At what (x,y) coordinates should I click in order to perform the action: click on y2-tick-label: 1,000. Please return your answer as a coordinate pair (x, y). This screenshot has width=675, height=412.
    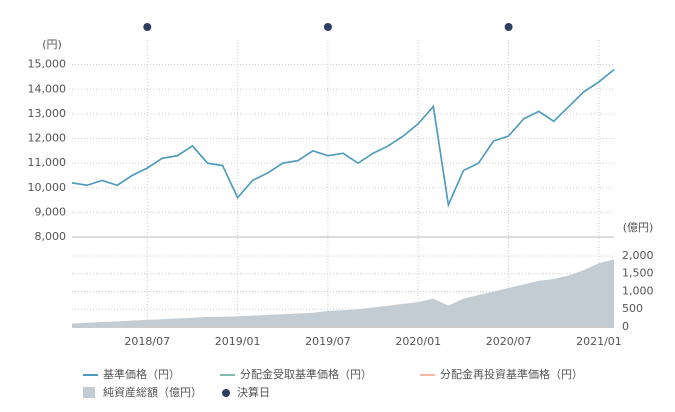
    Looking at the image, I should click on (638, 290).